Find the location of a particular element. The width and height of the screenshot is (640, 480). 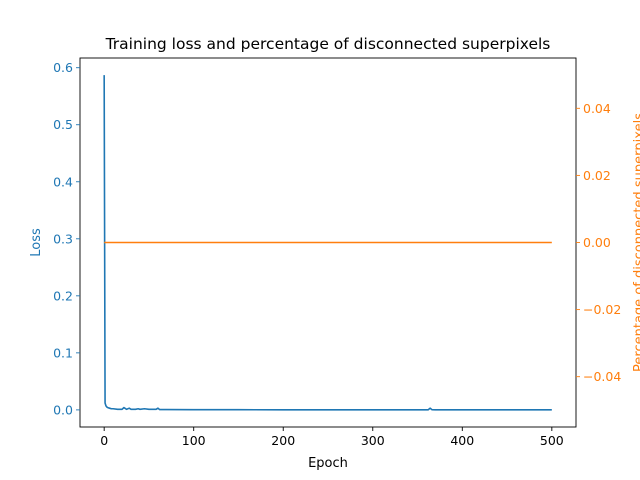

x-tick-label: 100 is located at coordinates (194, 440).